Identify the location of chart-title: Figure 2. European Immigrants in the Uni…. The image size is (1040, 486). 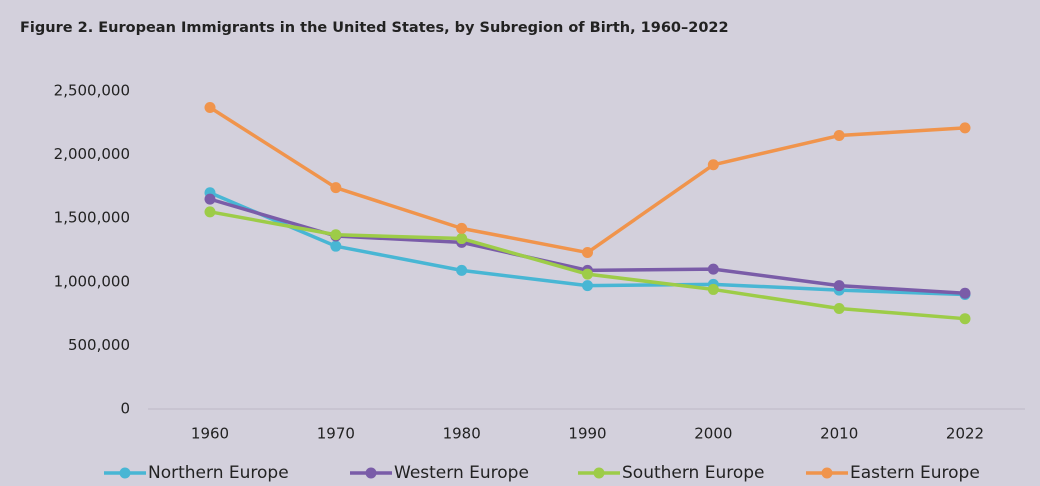
(374, 28).